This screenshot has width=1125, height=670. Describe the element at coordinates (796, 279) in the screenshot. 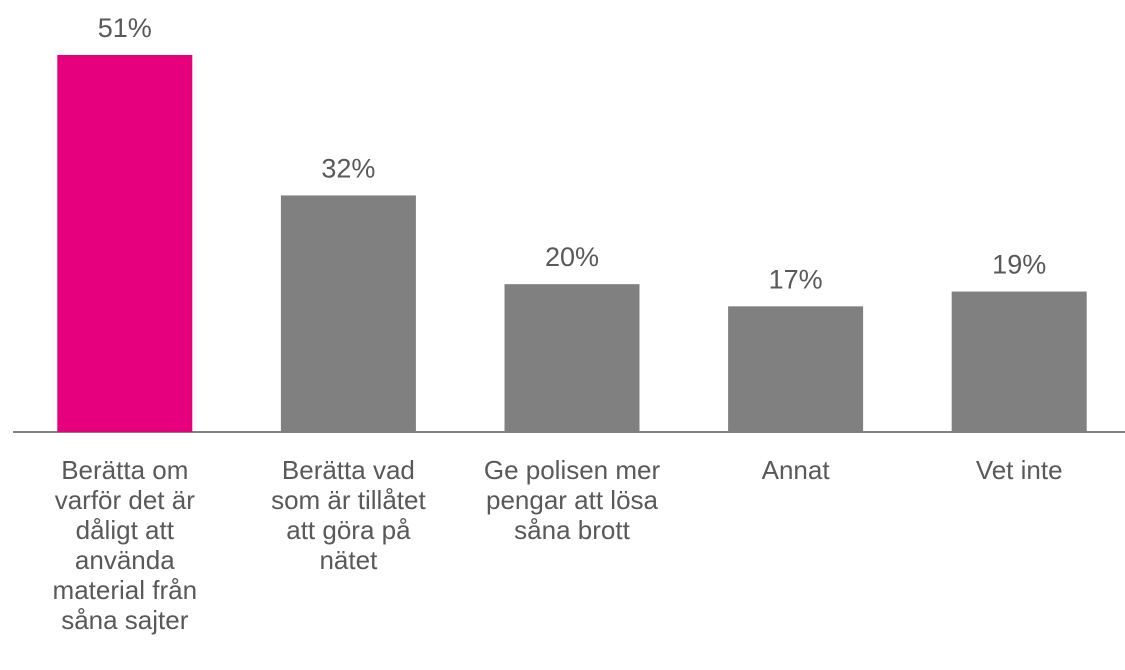

I see `value-label: 17%` at that location.